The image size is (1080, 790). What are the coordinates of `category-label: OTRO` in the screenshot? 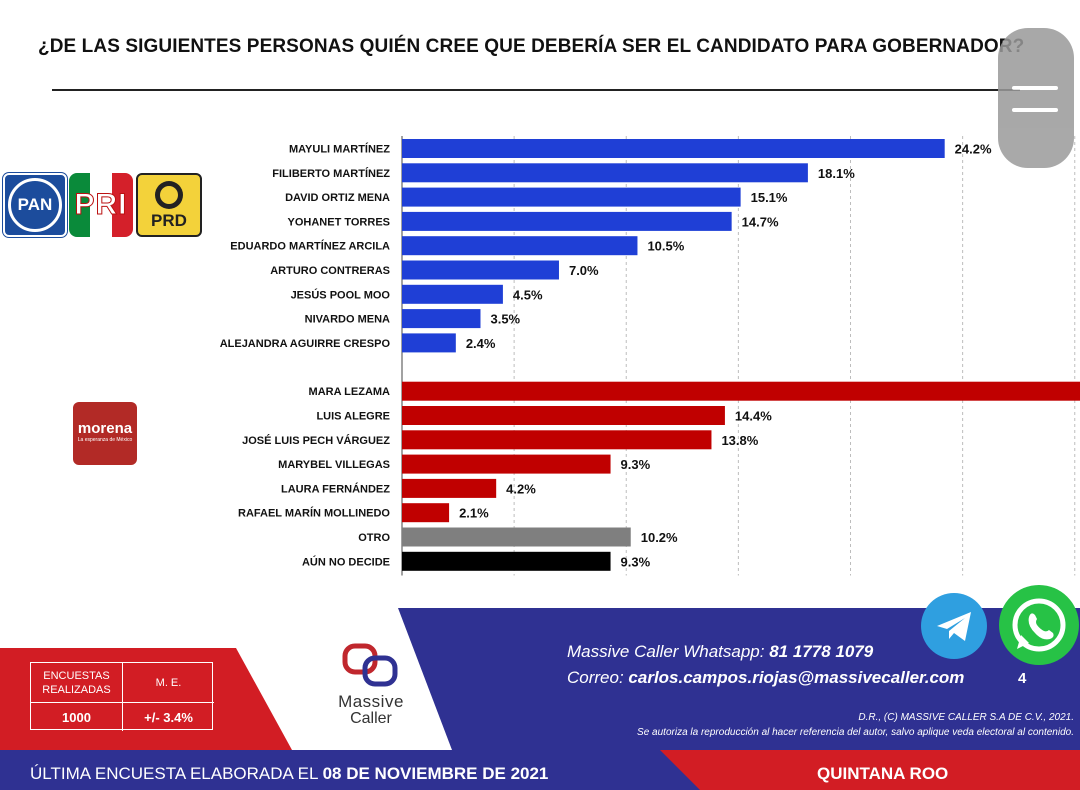 It's located at (374, 538).